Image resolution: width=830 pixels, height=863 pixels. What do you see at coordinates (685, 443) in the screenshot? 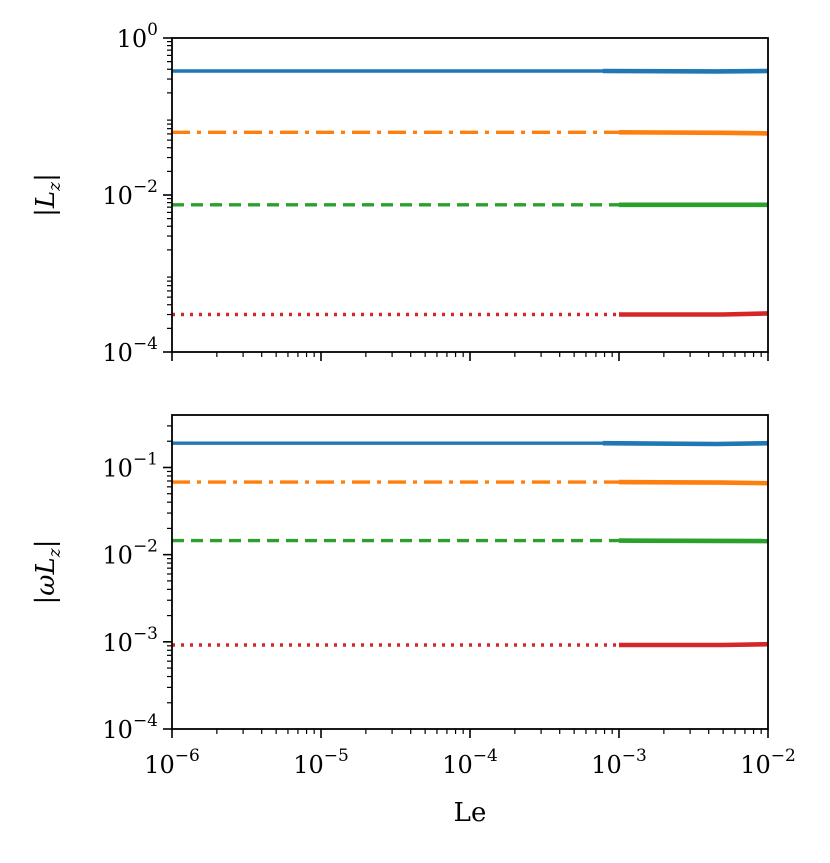
I see `series-sampled-solid` at bounding box center [685, 443].